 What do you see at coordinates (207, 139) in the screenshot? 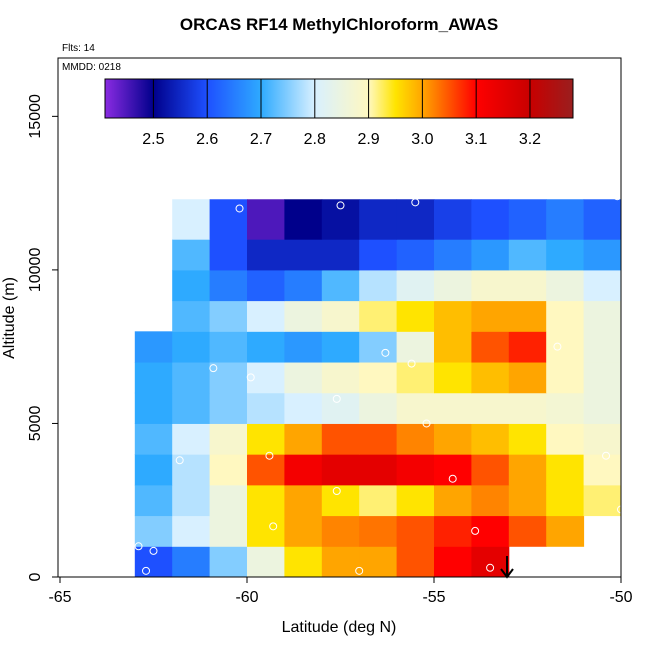
I see `colorbar-tick-label: 2.6` at bounding box center [207, 139].